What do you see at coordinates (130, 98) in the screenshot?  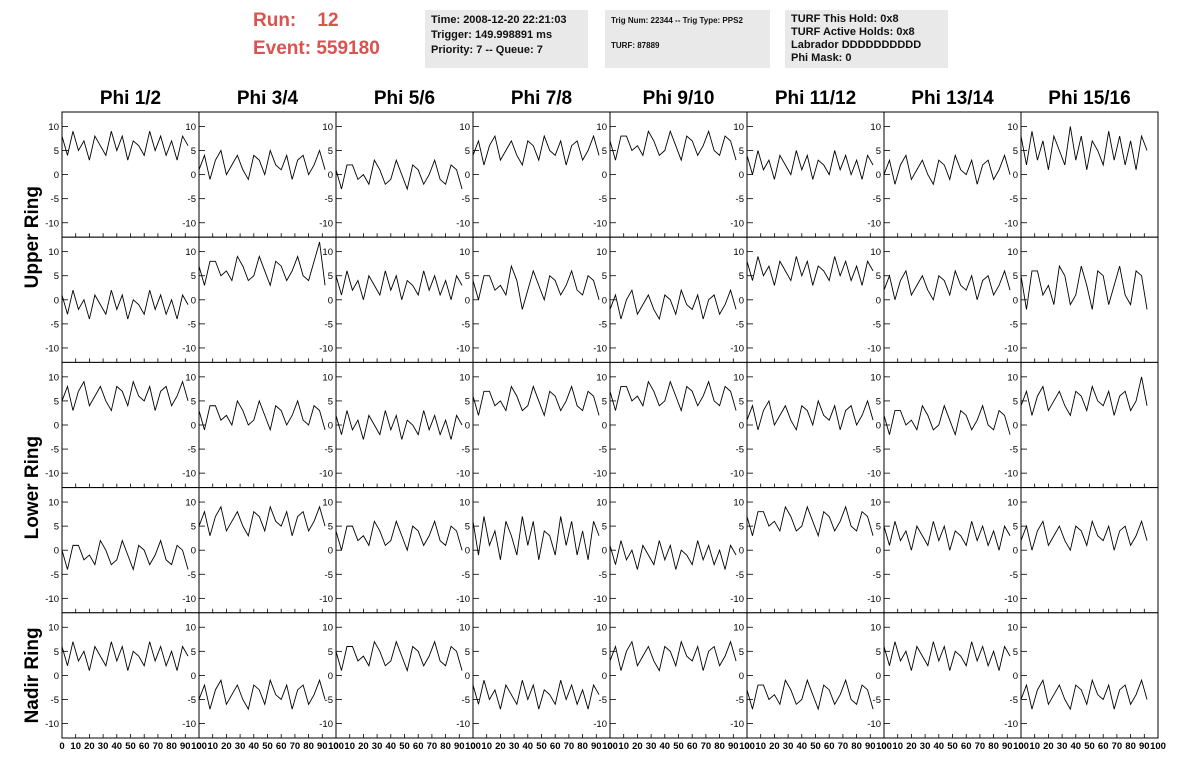 I see `column-title: Phi 1/2` at bounding box center [130, 98].